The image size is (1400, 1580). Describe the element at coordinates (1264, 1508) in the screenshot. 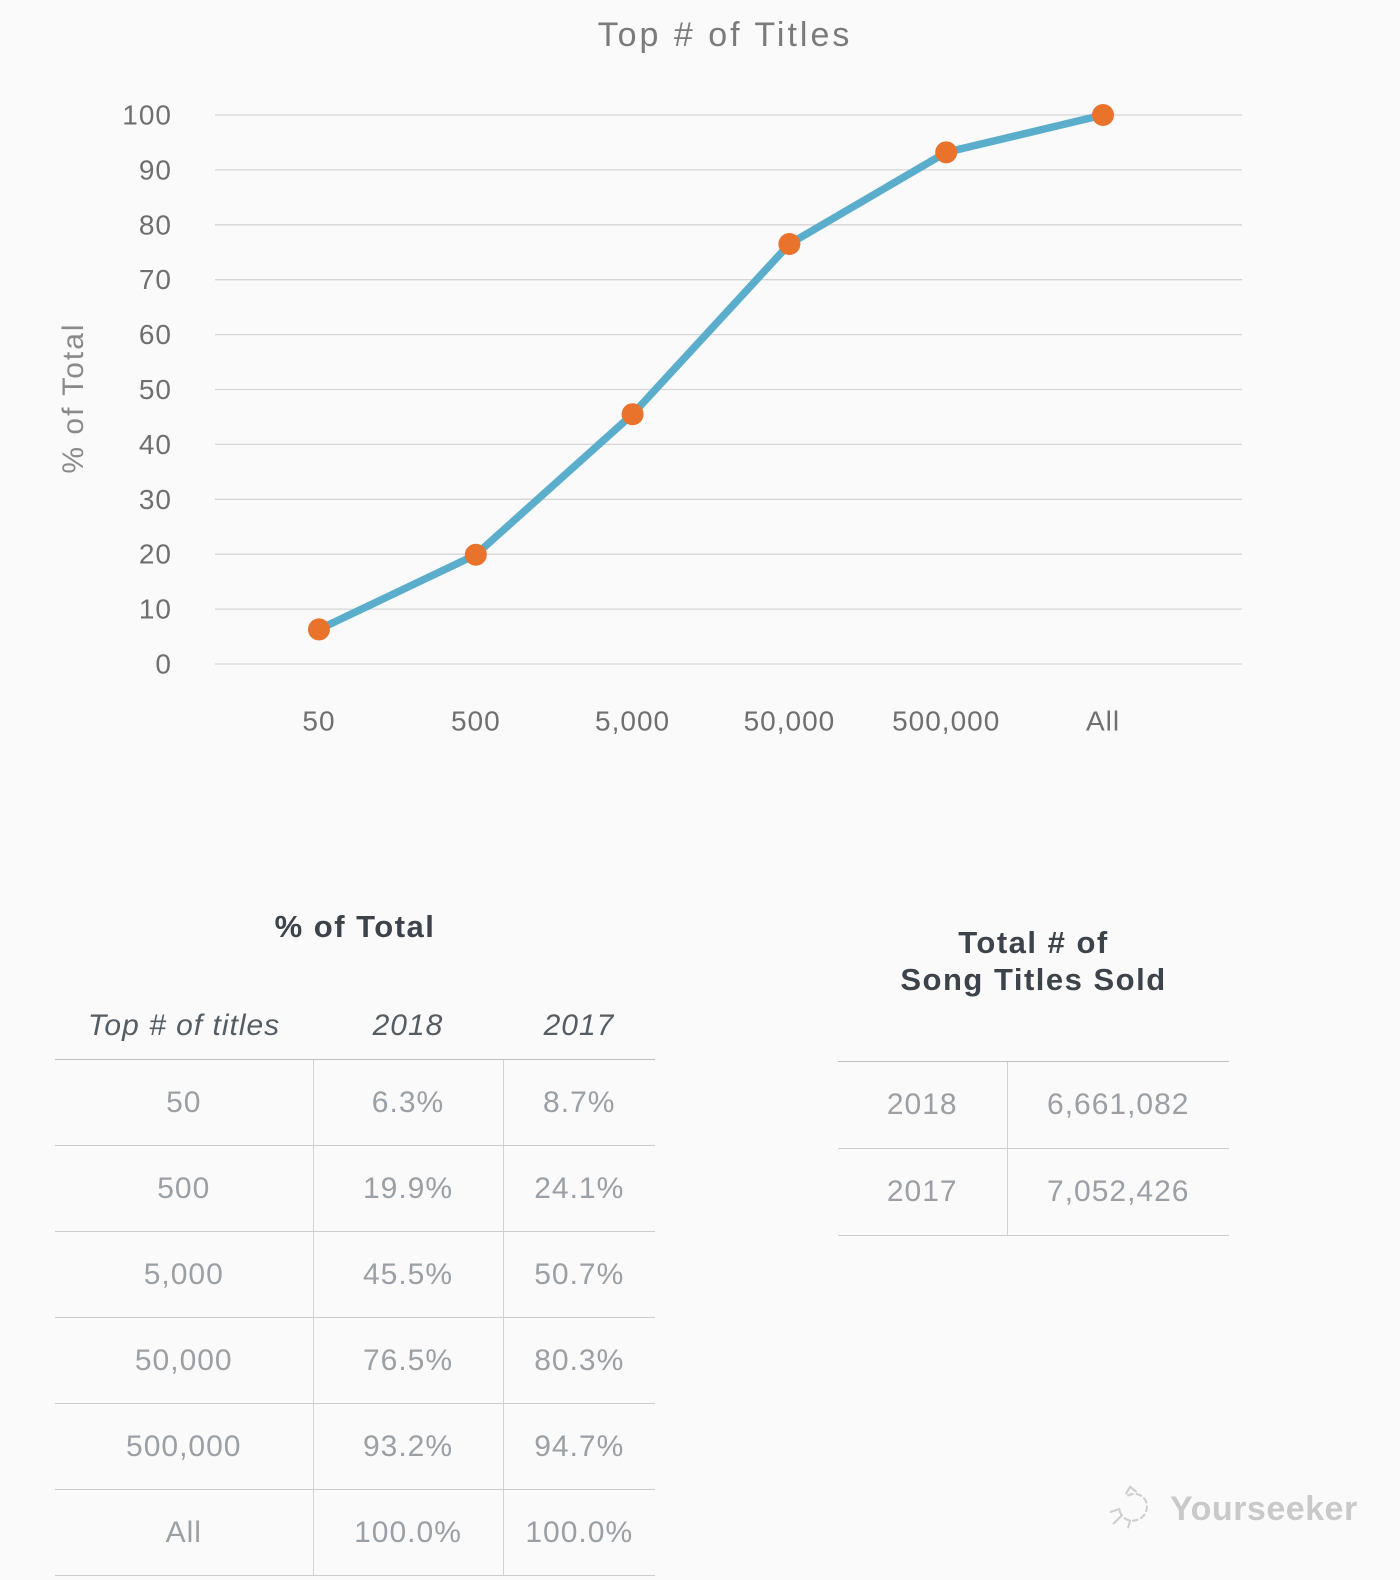

I see `brand-name: Yourseeker` at that location.